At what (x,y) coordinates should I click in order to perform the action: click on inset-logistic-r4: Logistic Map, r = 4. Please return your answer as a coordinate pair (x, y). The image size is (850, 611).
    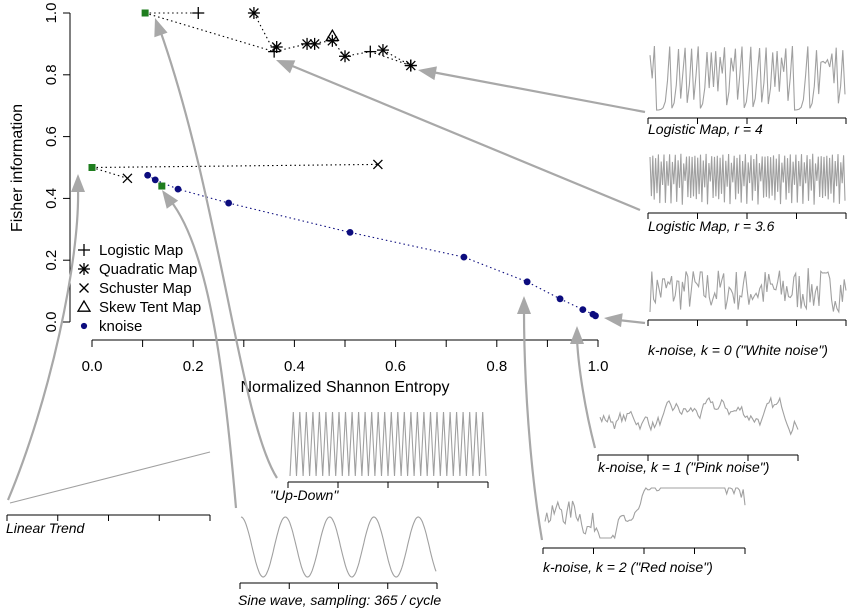
    Looking at the image, I should click on (747, 91).